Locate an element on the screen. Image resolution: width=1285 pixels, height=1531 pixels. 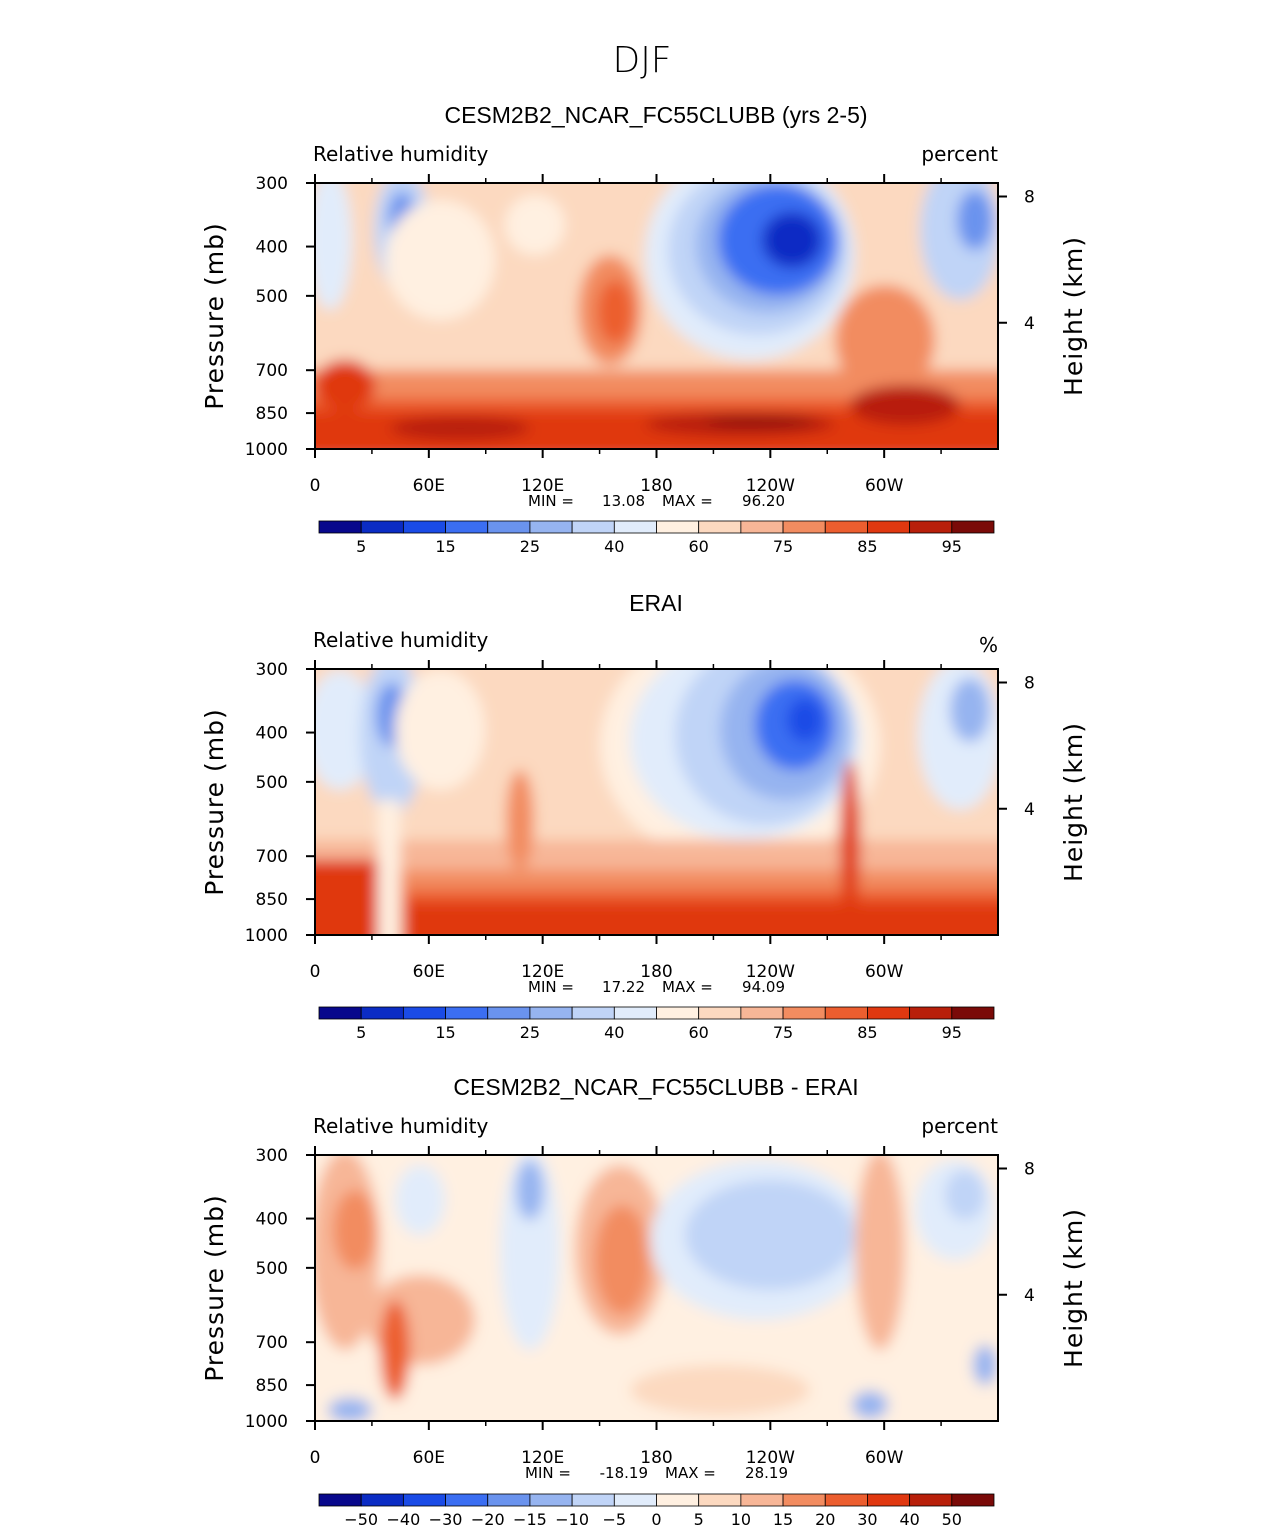
min-value: 17.22 is located at coordinates (623, 987).